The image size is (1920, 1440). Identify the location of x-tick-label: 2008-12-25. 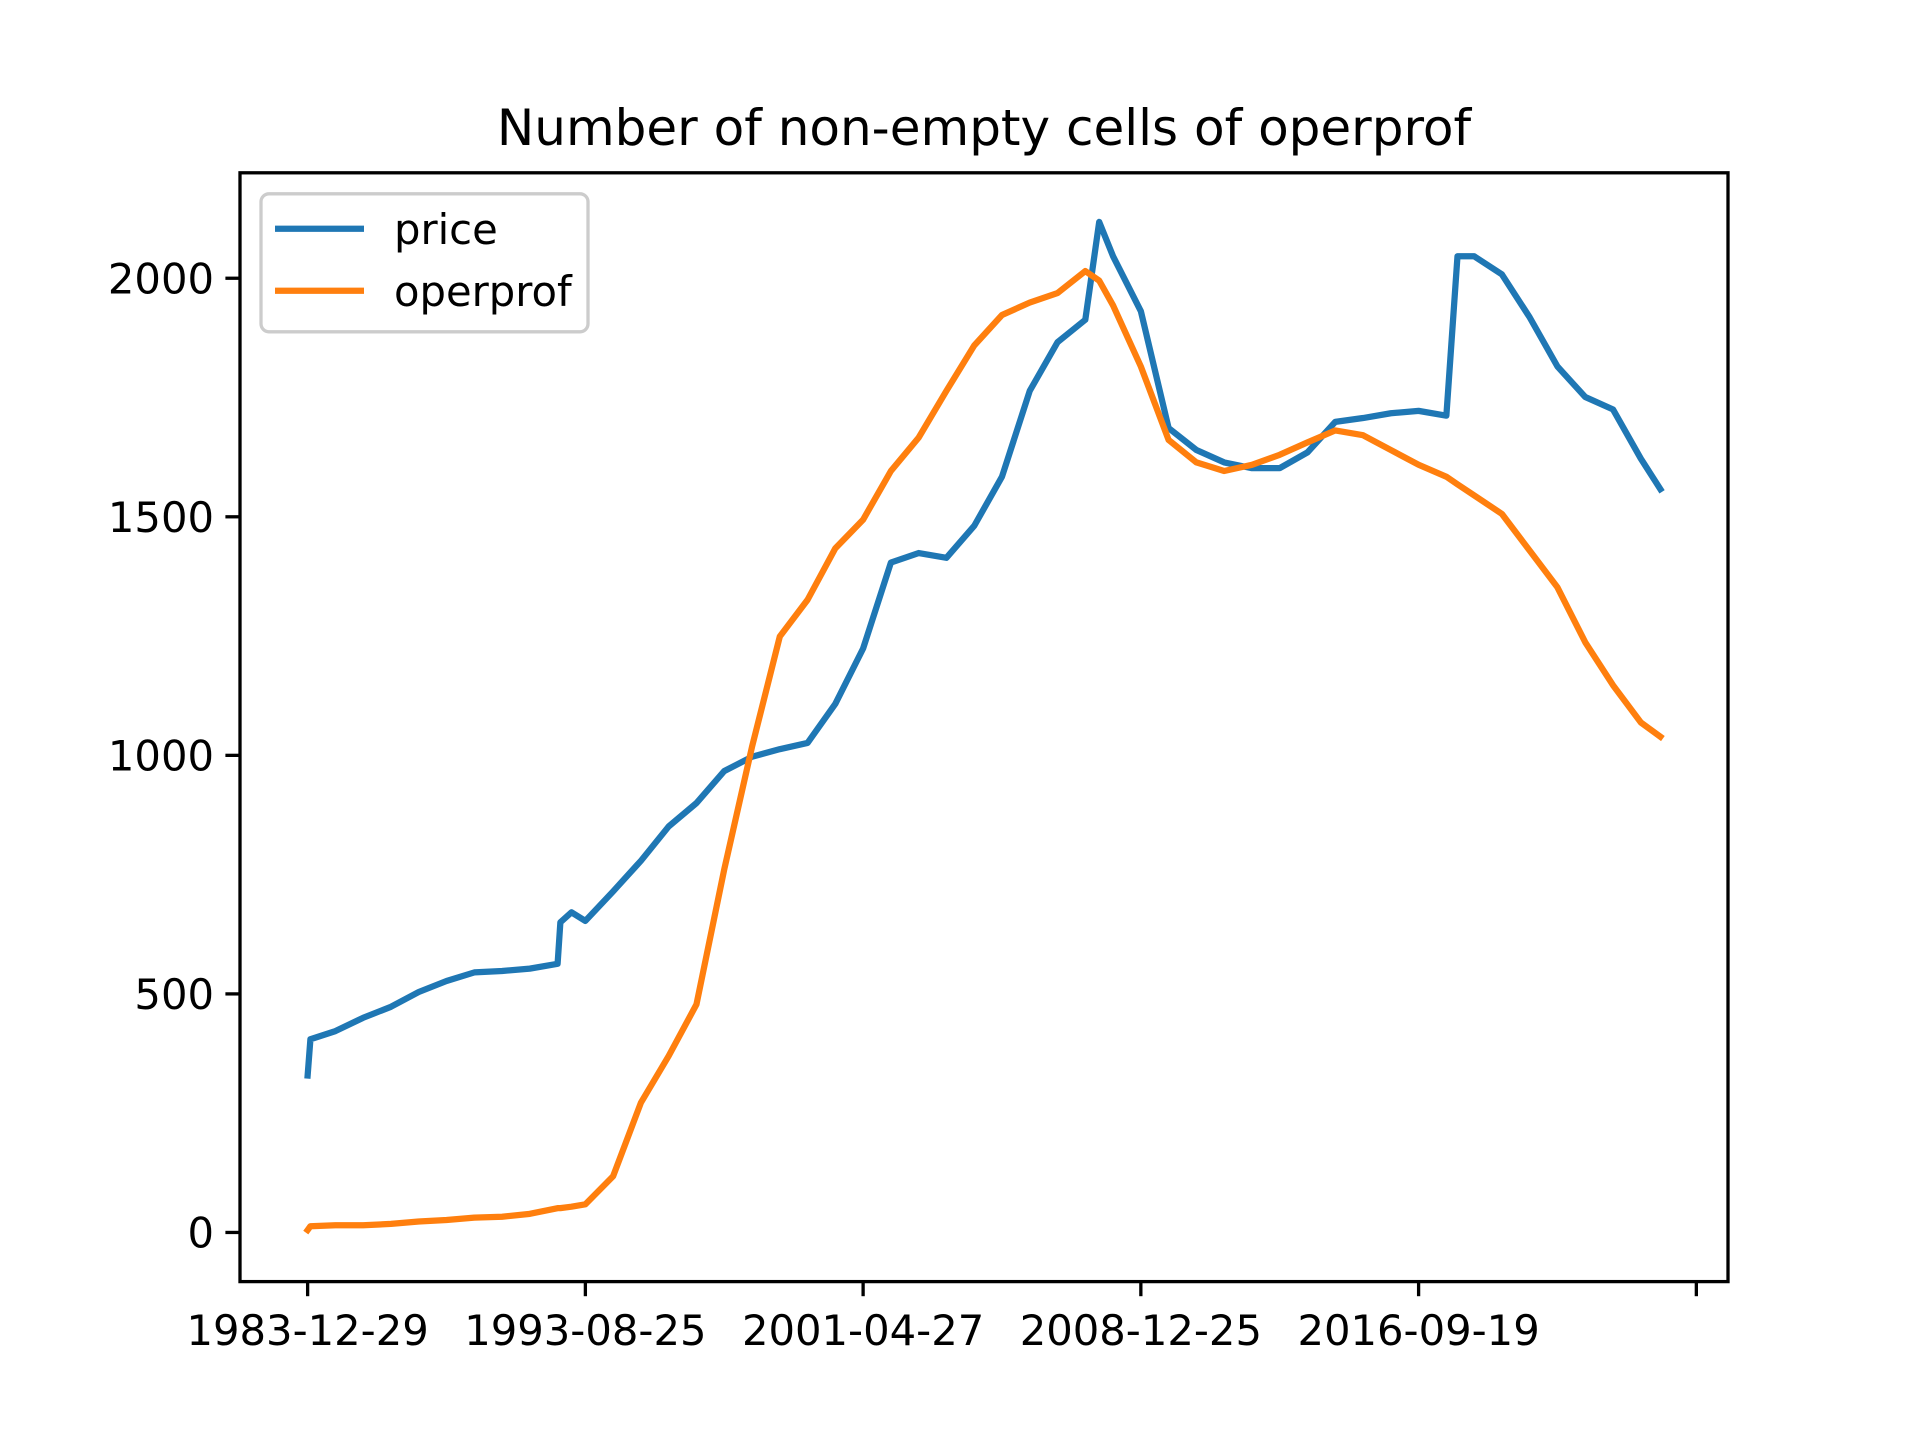
(1141, 1330).